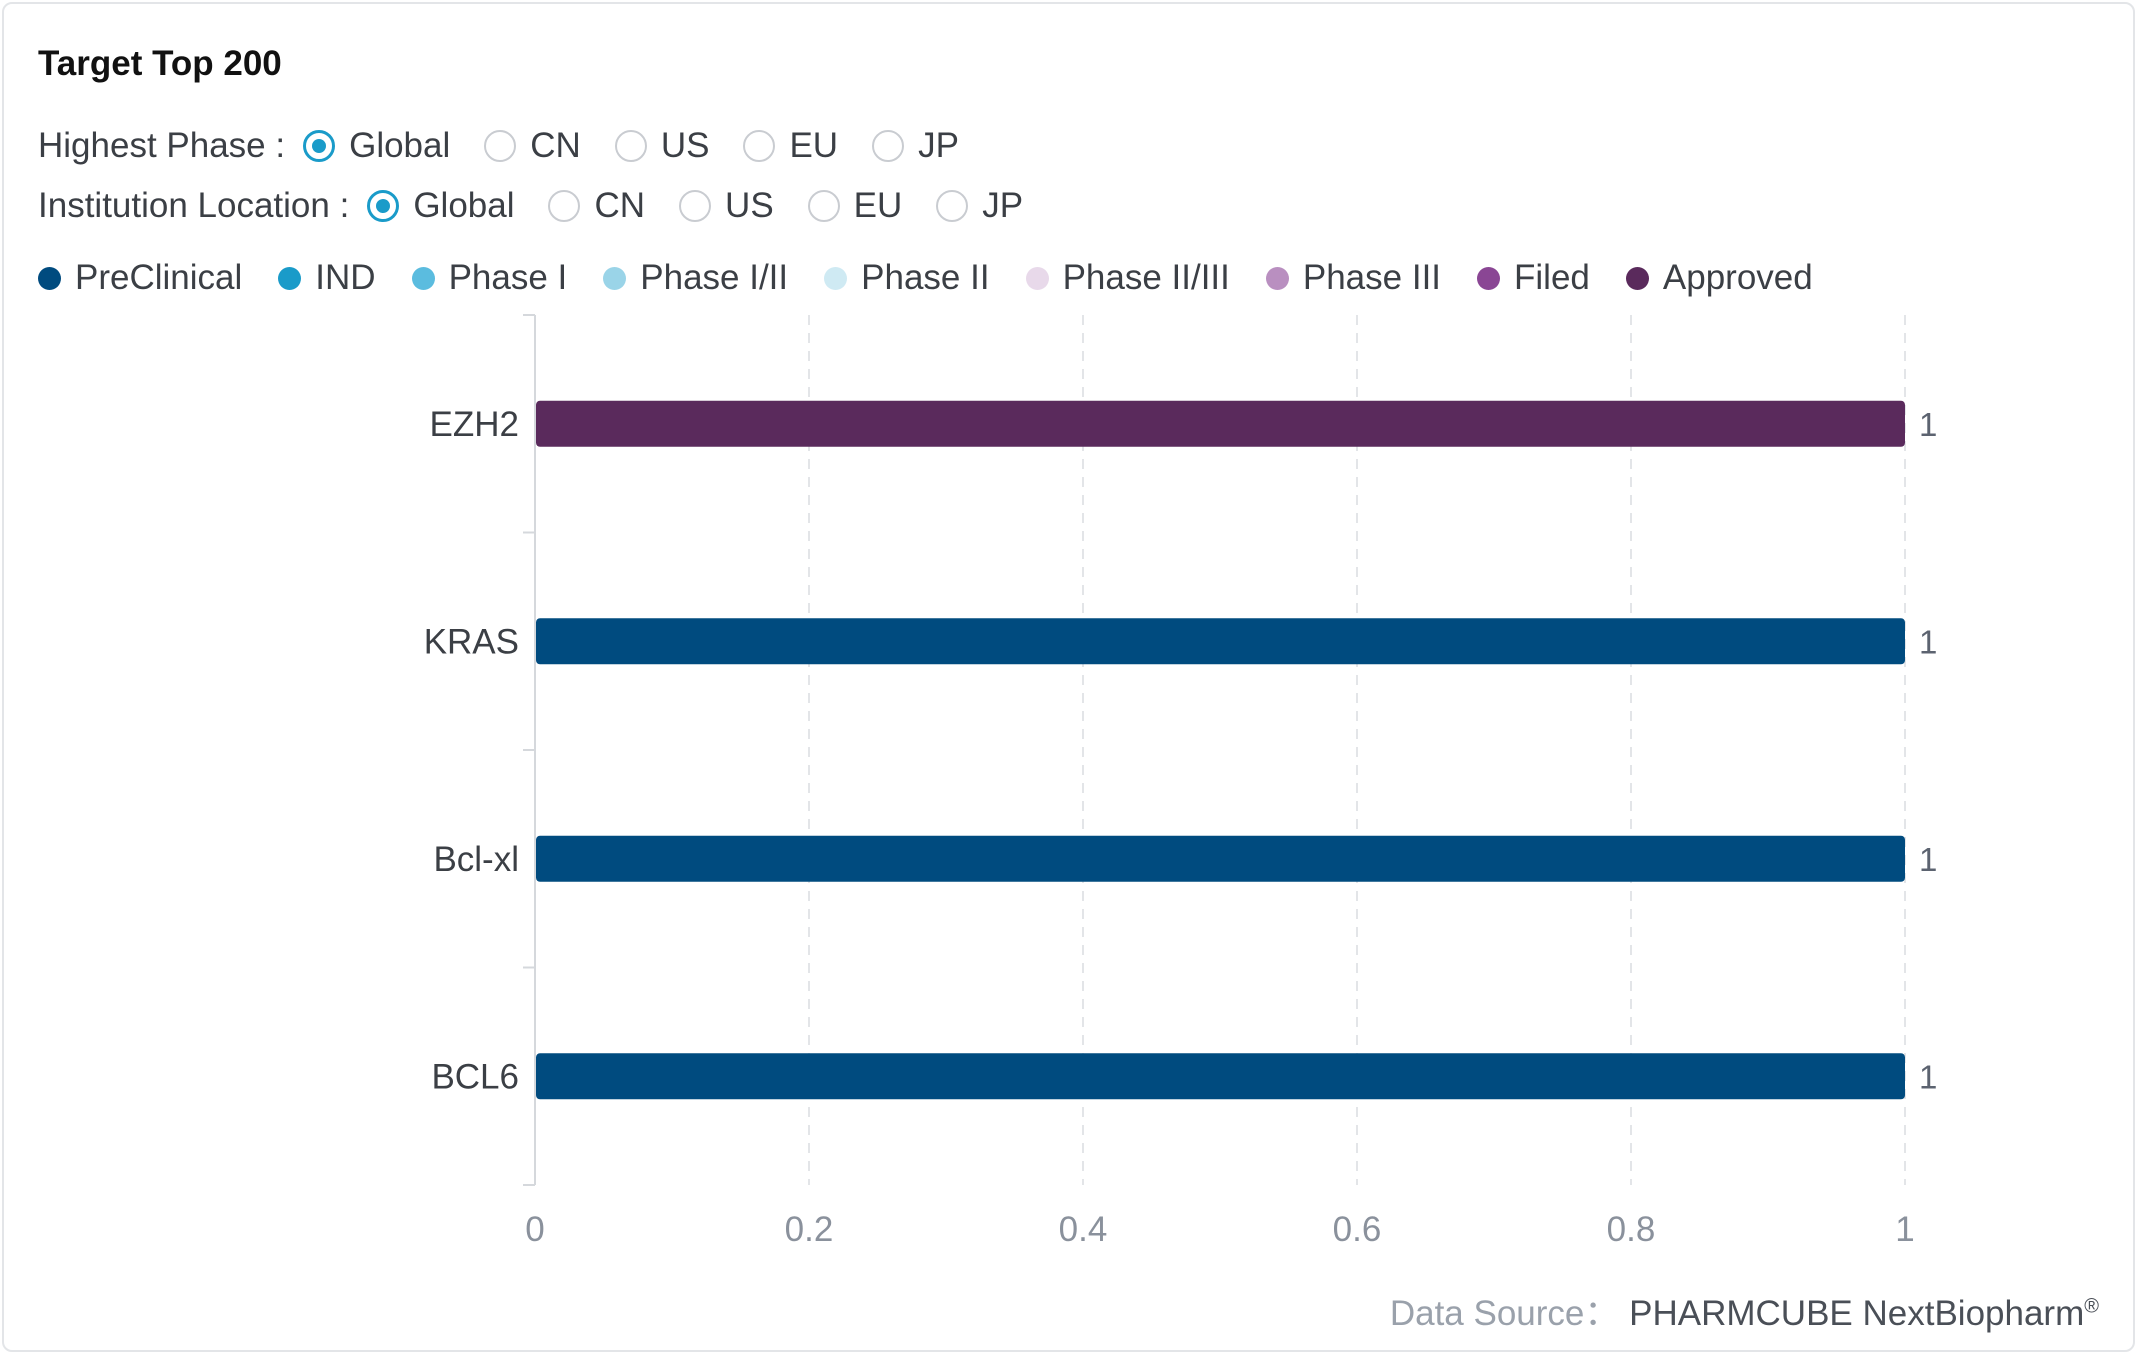  I want to click on legend-label: Phase I/II, so click(714, 277).